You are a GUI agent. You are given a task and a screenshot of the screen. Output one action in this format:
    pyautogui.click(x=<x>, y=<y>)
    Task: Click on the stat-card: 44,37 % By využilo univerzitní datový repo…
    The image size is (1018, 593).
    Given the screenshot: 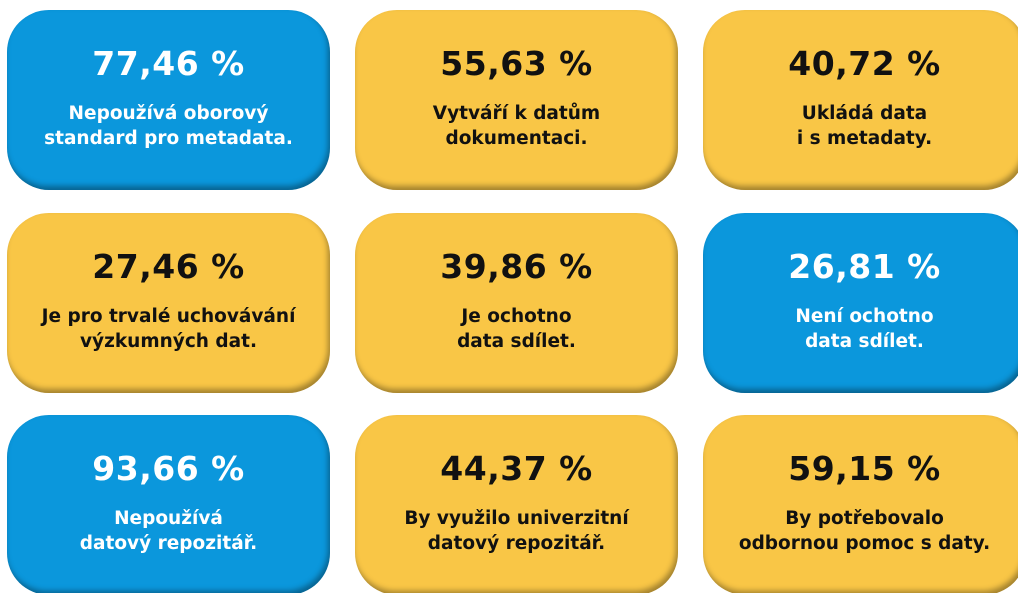 What is the action you would take?
    pyautogui.click(x=516, y=504)
    